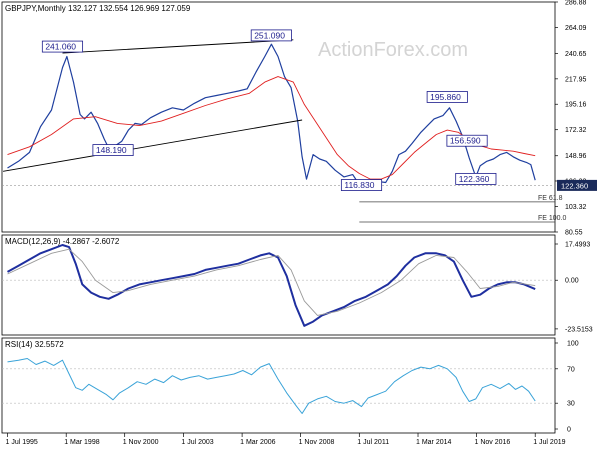 This screenshot has width=600, height=450. Describe the element at coordinates (197, 442) in the screenshot. I see `x-tick-label: 1 Jul 2003` at that location.